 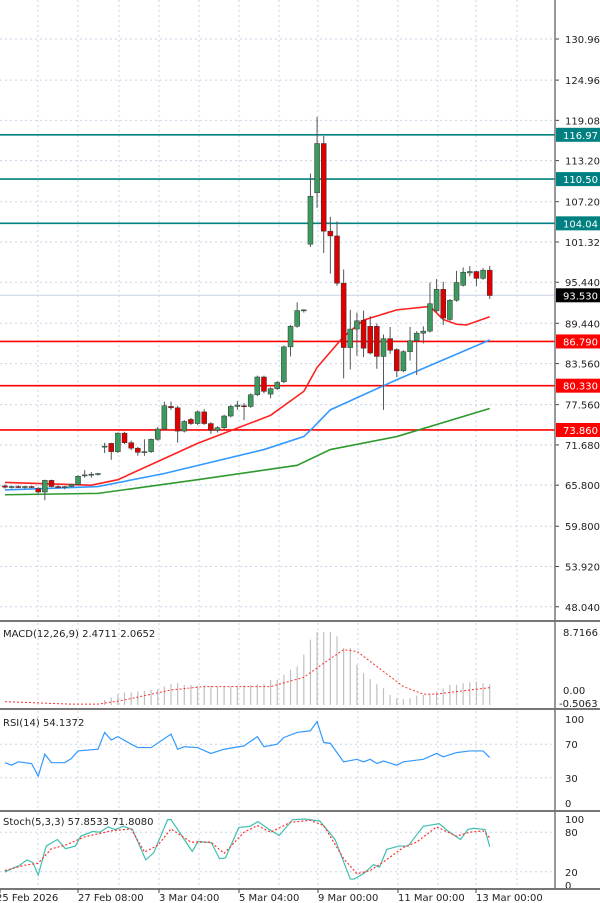 I want to click on rsi-tick-label: 30, so click(x=571, y=779).